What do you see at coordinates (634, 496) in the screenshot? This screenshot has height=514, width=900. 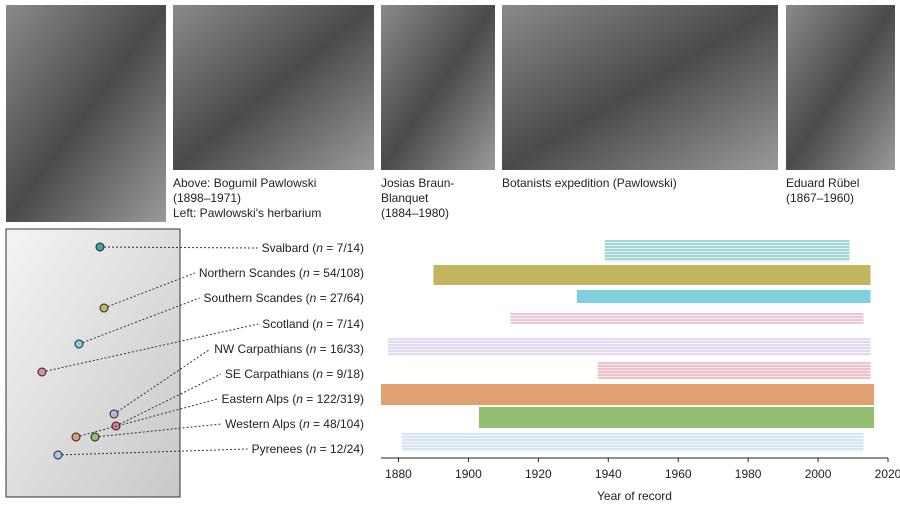 I see `x-axis-label: Year of record` at bounding box center [634, 496].